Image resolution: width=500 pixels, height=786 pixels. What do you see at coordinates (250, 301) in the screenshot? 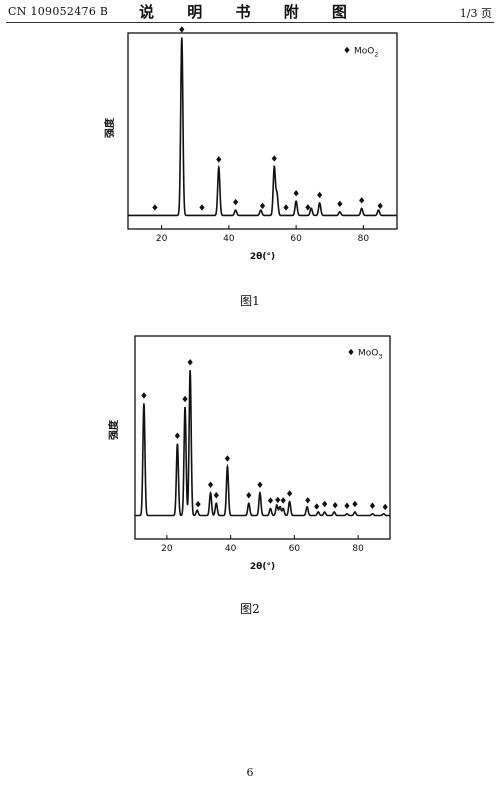
I see `figure-1-caption: 图1` at bounding box center [250, 301].